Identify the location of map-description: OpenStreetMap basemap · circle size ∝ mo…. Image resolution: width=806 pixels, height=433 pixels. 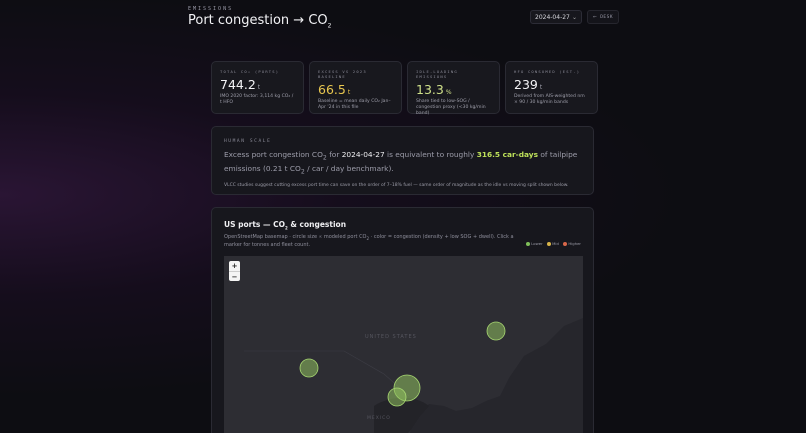
(369, 240).